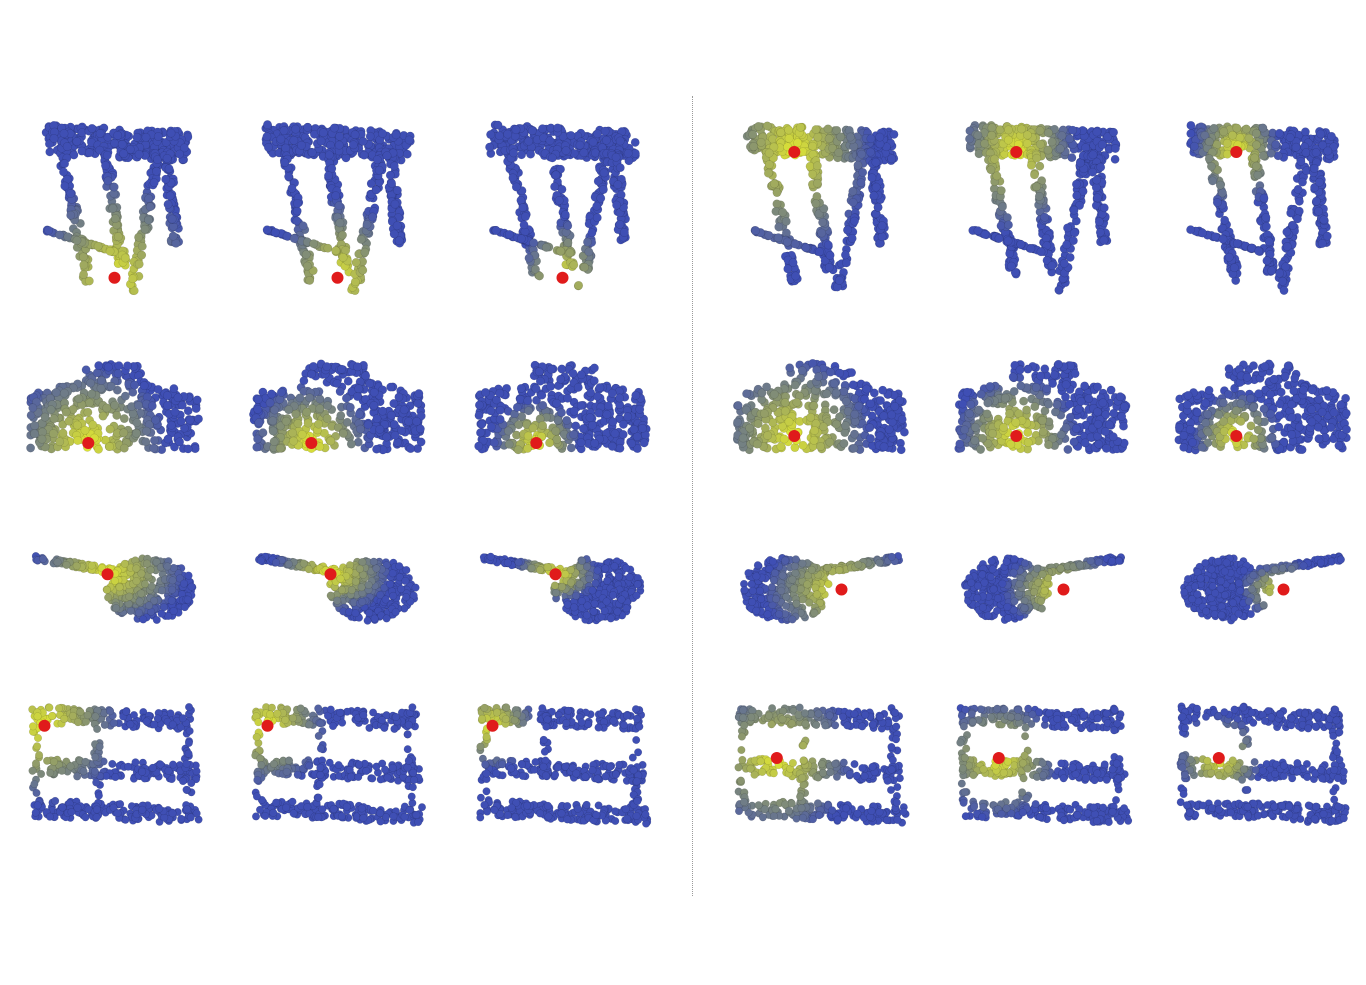  I want to click on divider-line, so click(692, 496).